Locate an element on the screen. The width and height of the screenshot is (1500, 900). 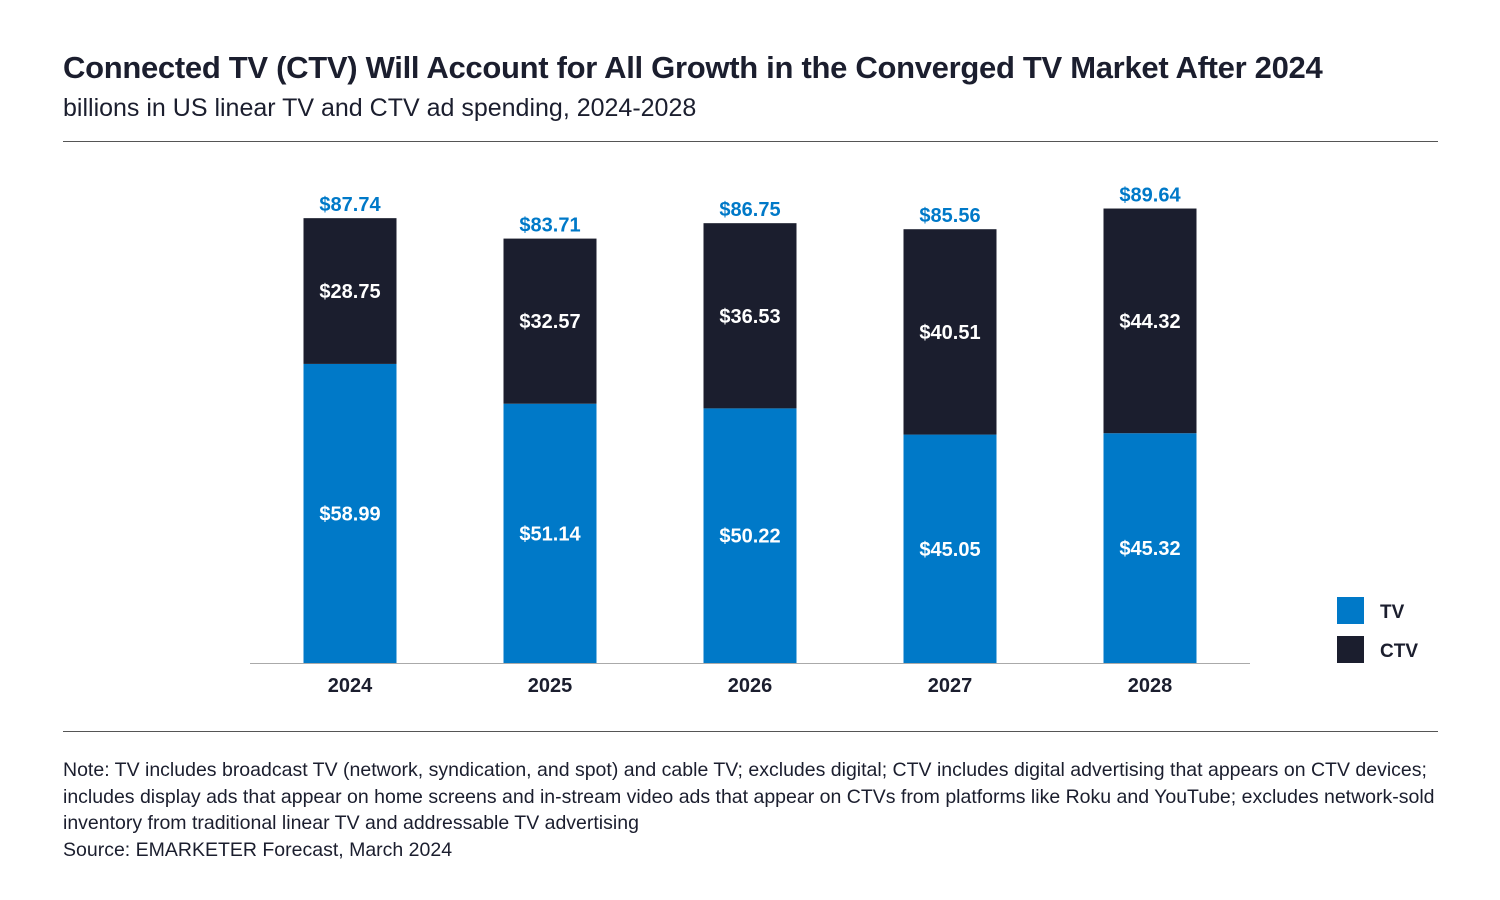
label-tv-2025: $51.14 is located at coordinates (550, 534).